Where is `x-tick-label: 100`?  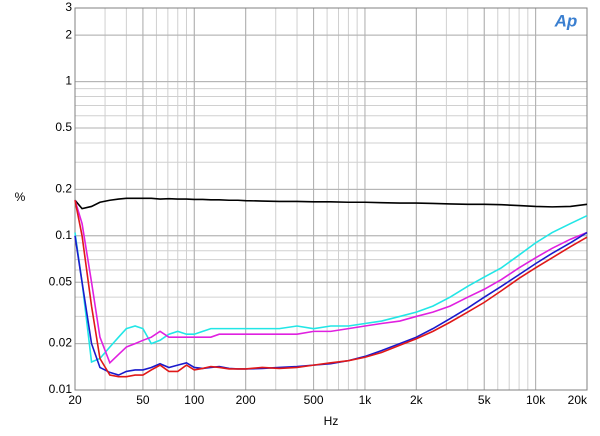
x-tick-label: 100 is located at coordinates (194, 400).